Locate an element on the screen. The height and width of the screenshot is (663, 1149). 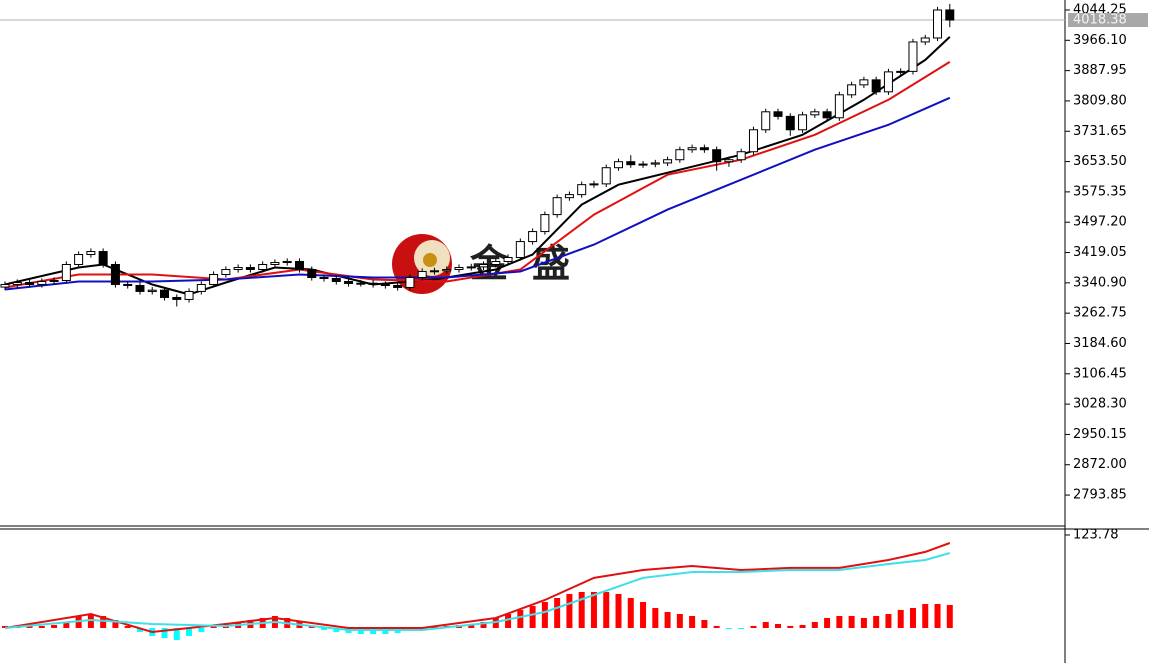
y-tick-label: 3262.75 is located at coordinates (1100, 313).